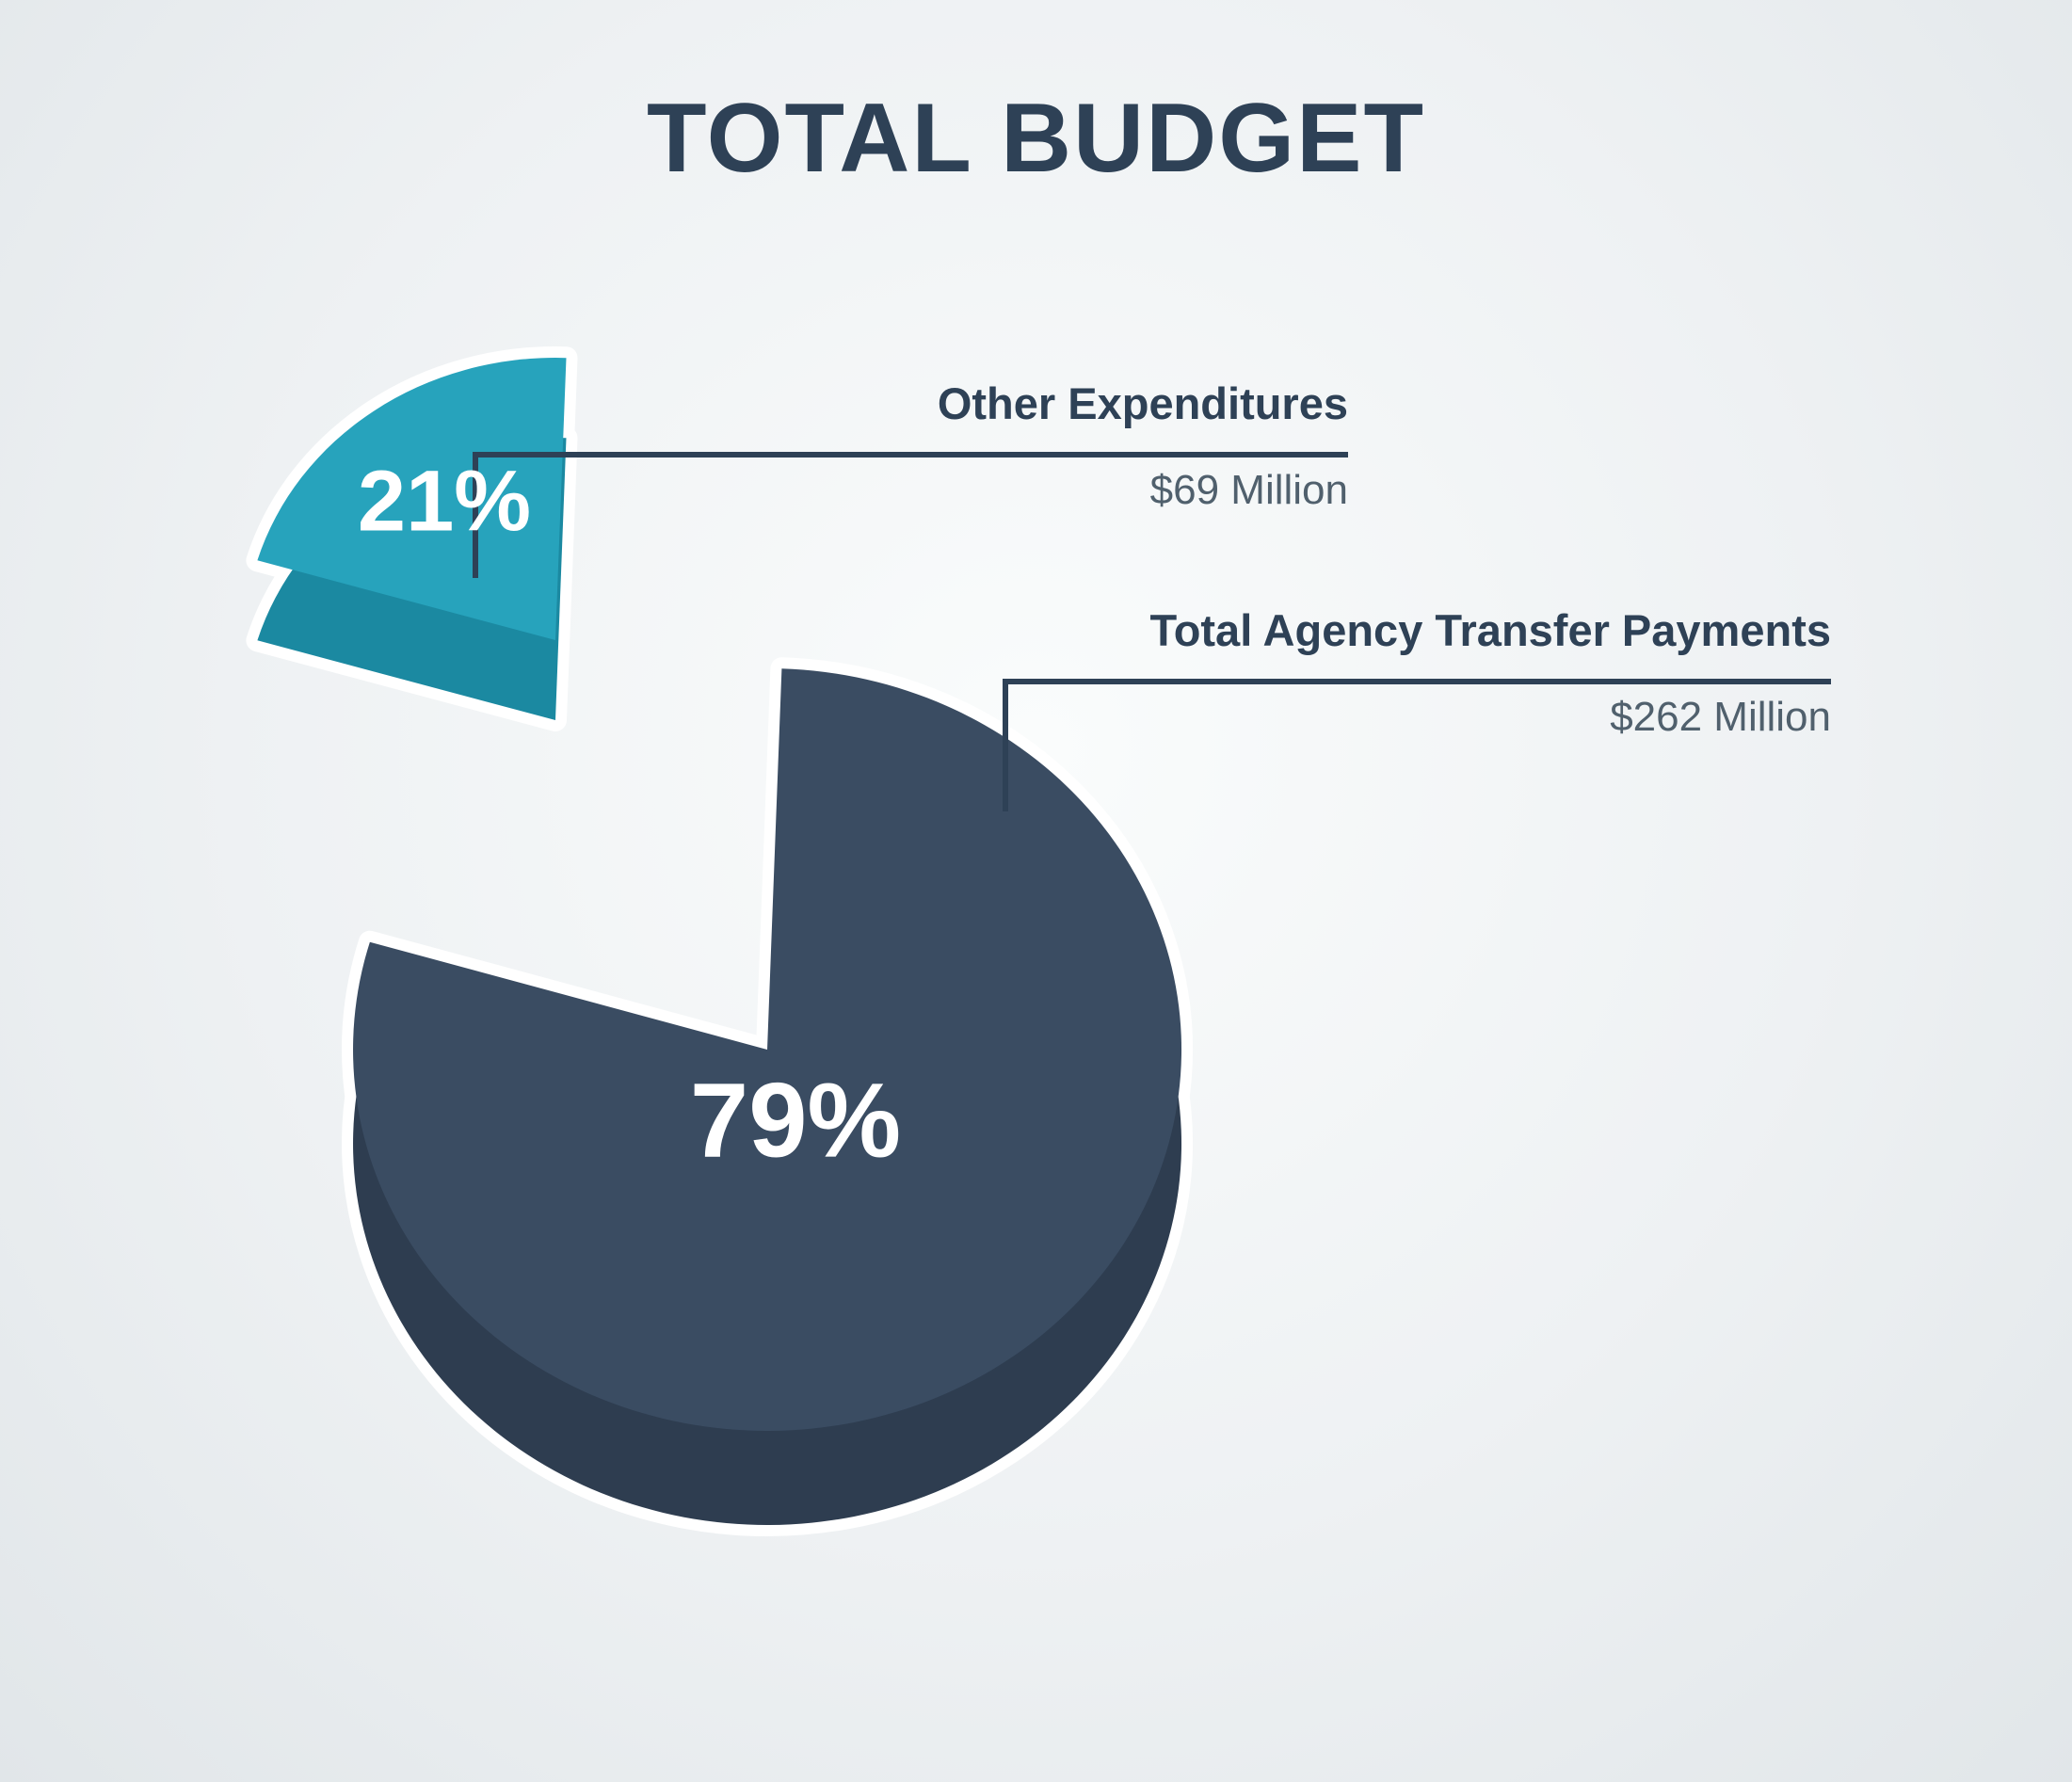  Describe the element at coordinates (1036, 138) in the screenshot. I see `page-title: TOTAL BUDGET` at that location.